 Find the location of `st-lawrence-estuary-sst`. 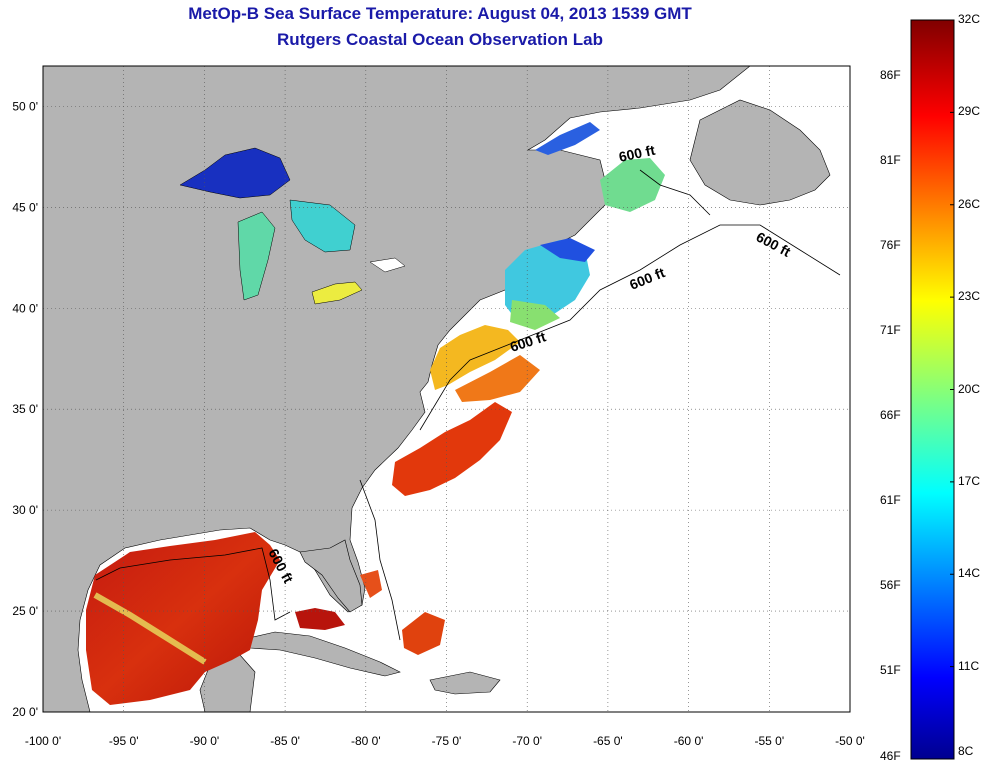

st-lawrence-estuary-sst is located at coordinates (567, 138).